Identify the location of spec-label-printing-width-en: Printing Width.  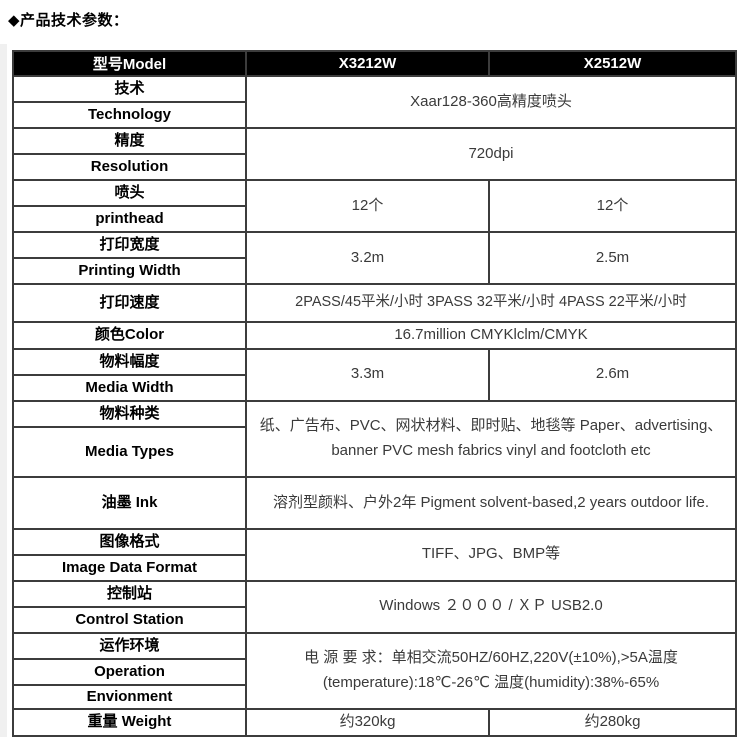
(129, 271).